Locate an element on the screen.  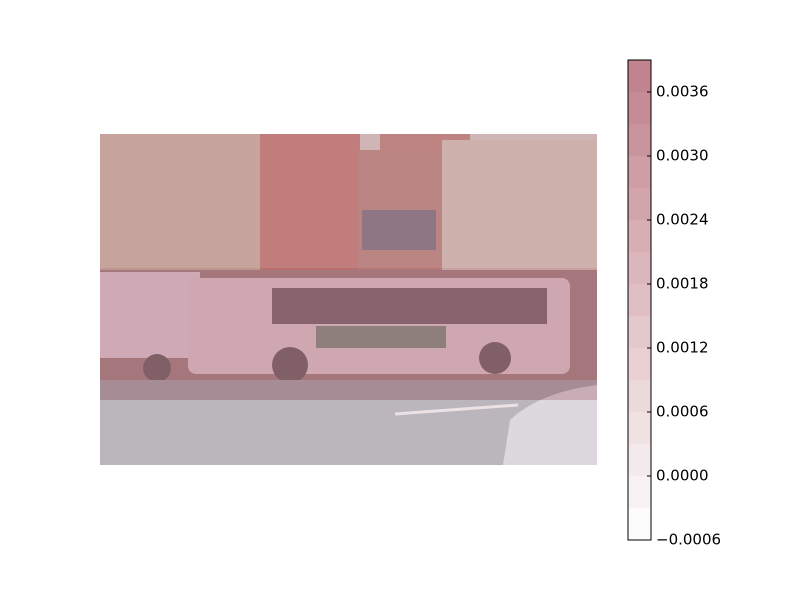
colorbar-frame is located at coordinates (639, 300).